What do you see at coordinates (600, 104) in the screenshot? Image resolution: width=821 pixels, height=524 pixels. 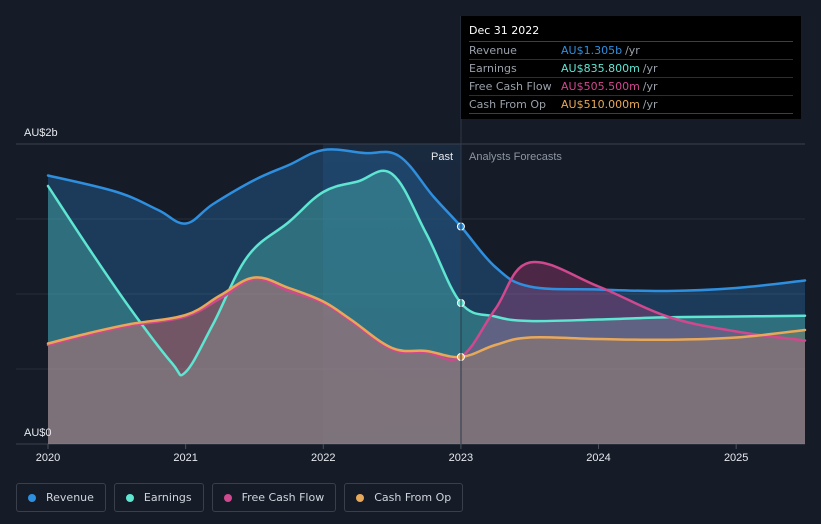 I see `tooltip-value: AU$510.000m` at bounding box center [600, 104].